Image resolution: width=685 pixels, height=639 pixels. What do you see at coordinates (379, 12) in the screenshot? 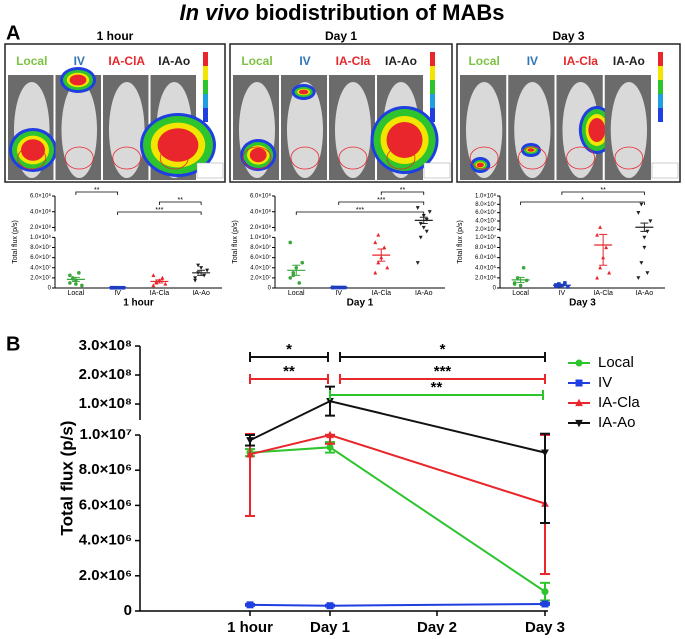
I see `title-rest: biodistribution of MABs` at bounding box center [379, 12].